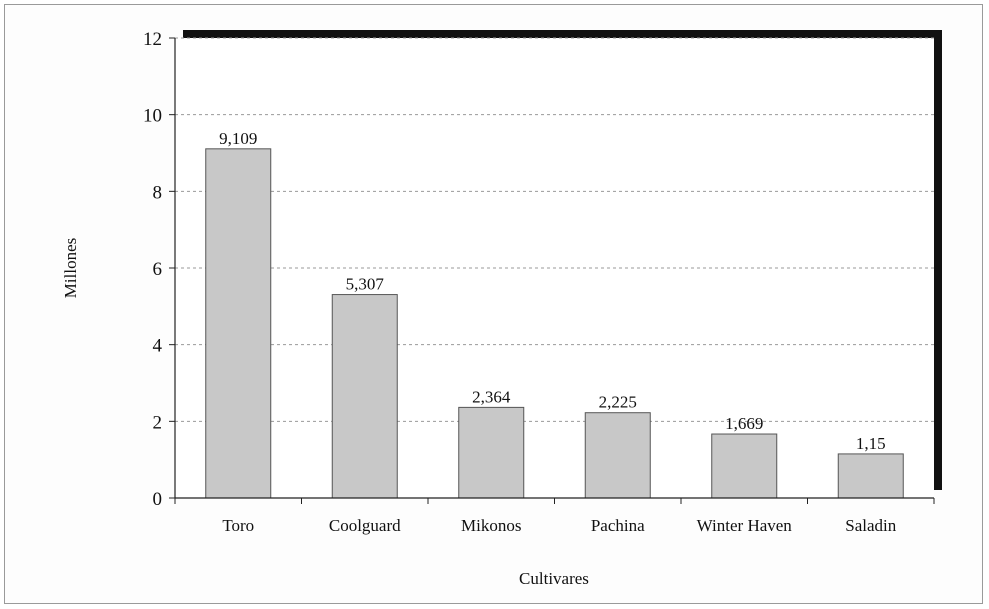 The height and width of the screenshot is (609, 989). What do you see at coordinates (491, 525) in the screenshot?
I see `x-tick-label: Mikonos` at bounding box center [491, 525].